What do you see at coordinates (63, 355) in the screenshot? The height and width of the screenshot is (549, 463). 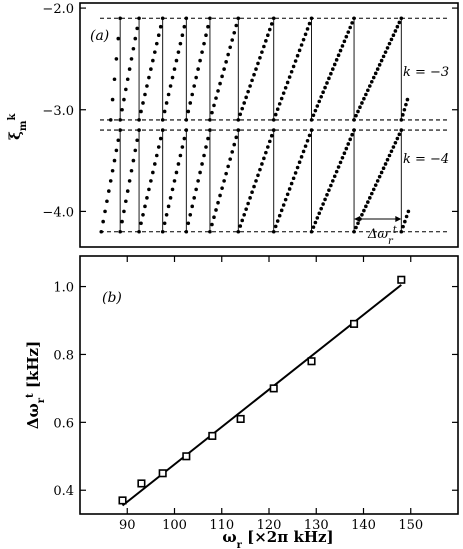 I see `y-tick-label: 0.8` at bounding box center [63, 355].